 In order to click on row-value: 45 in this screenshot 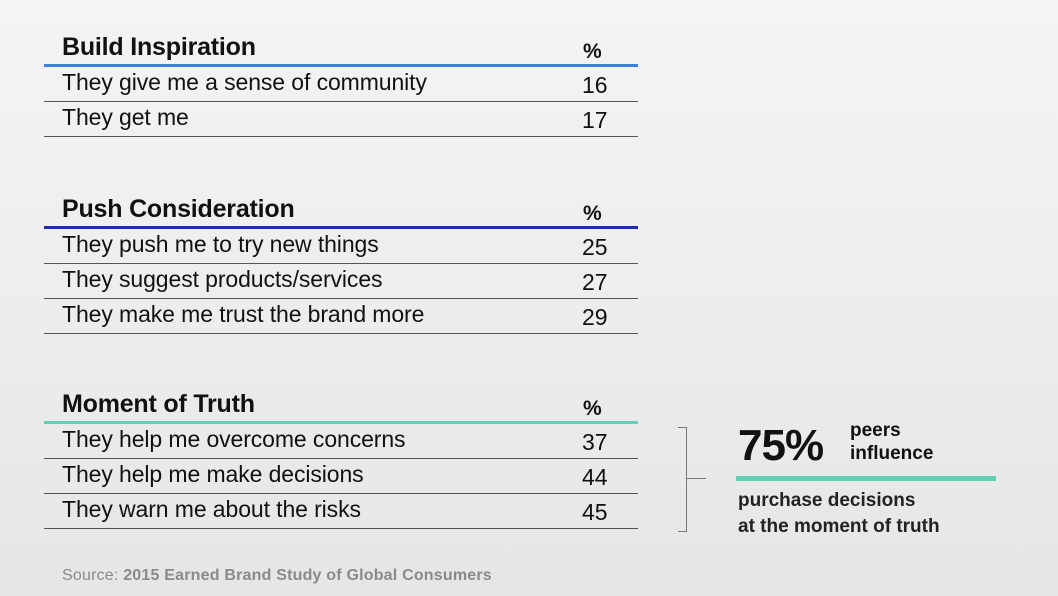, I will do `click(595, 512)`.